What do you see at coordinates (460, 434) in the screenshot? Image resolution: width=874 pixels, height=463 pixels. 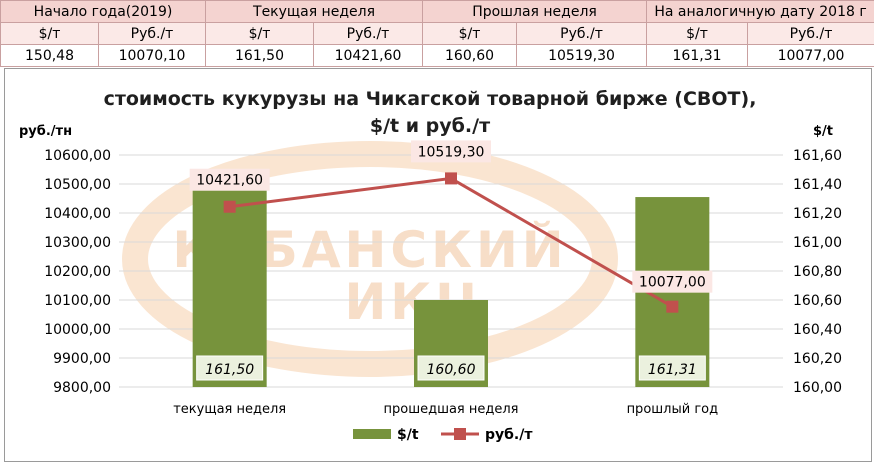 I see `legend-marker-rub` at bounding box center [460, 434].